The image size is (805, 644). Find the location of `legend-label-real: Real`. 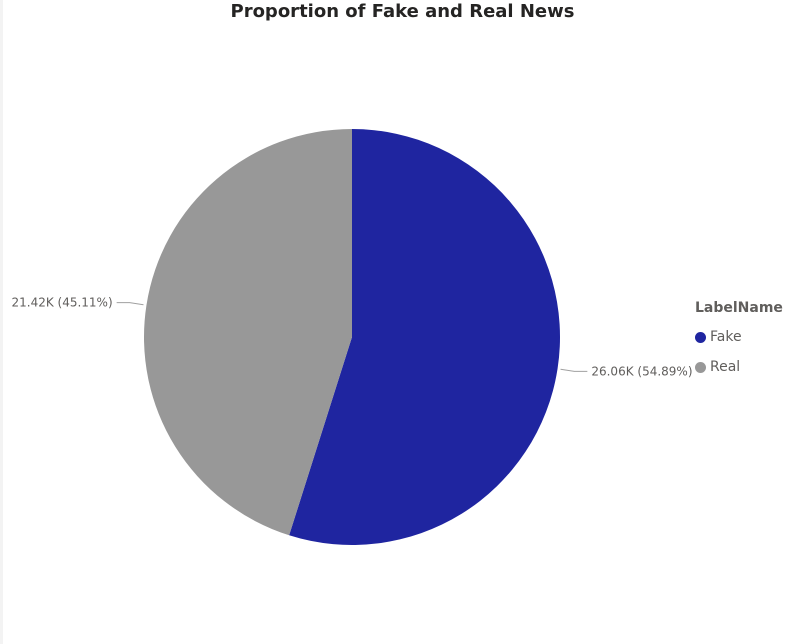

legend-label-real: Real is located at coordinates (725, 367).